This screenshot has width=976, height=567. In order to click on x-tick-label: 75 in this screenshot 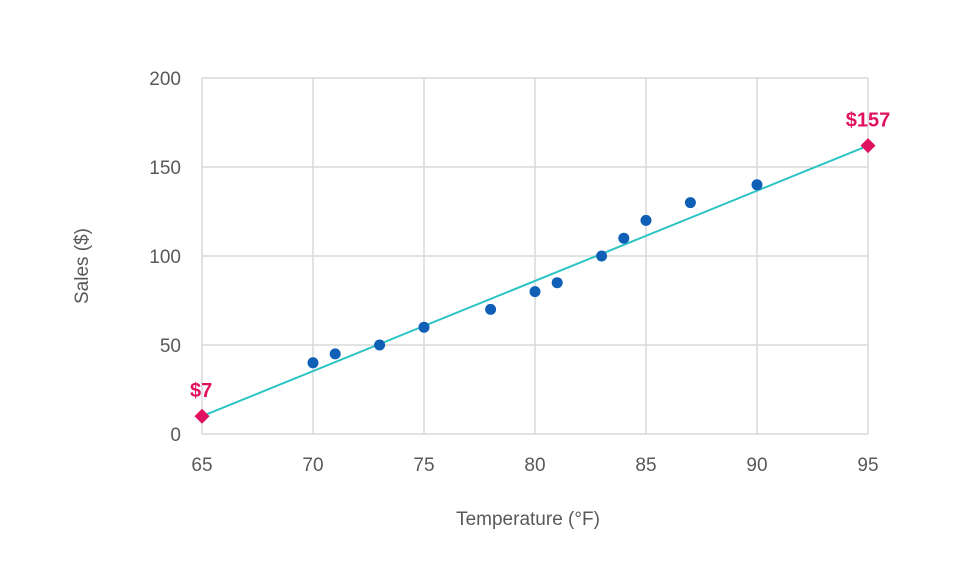, I will do `click(423, 465)`.